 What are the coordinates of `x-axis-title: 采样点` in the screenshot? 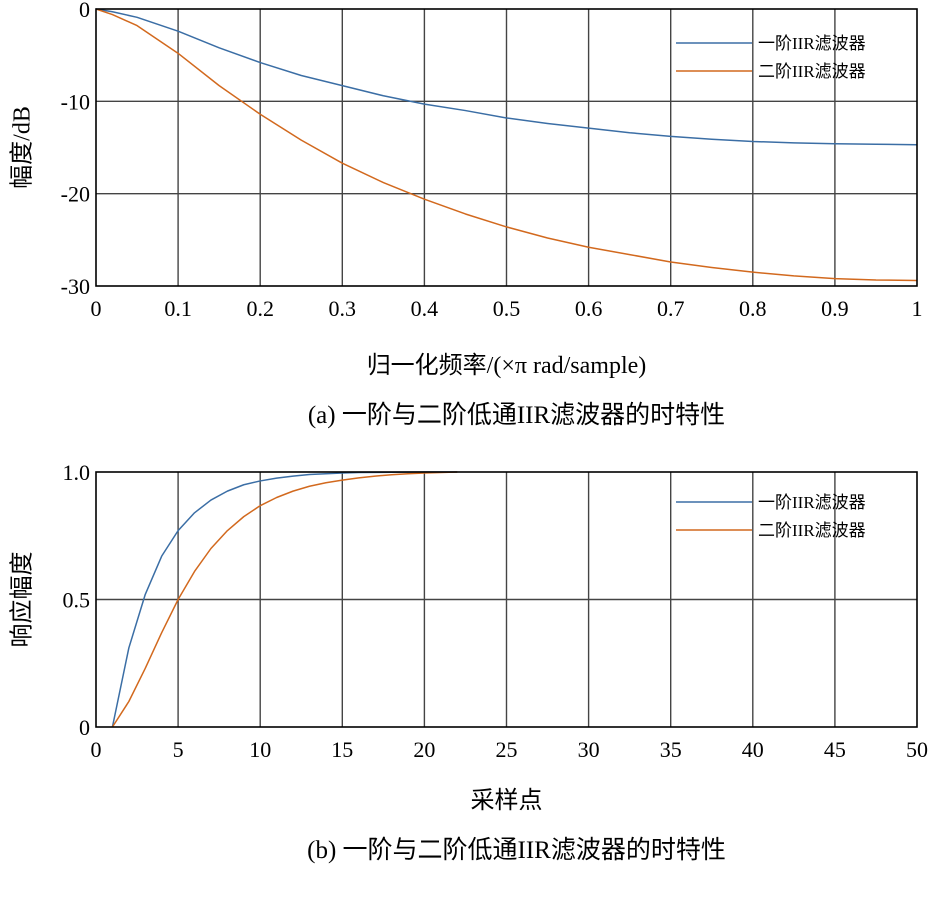 It's located at (507, 800).